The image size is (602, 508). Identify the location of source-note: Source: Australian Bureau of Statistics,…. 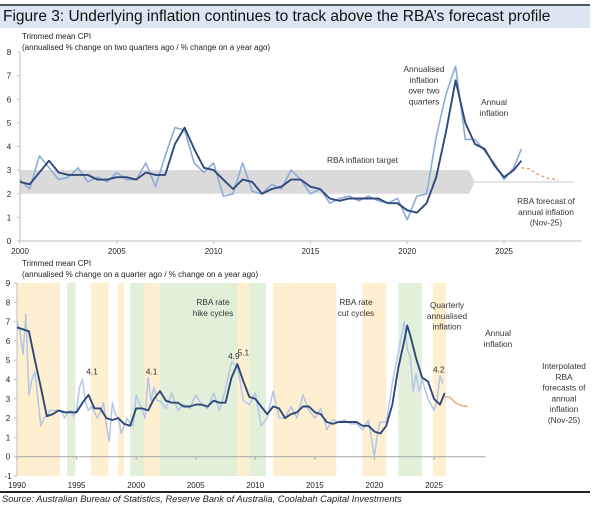
(202, 499).